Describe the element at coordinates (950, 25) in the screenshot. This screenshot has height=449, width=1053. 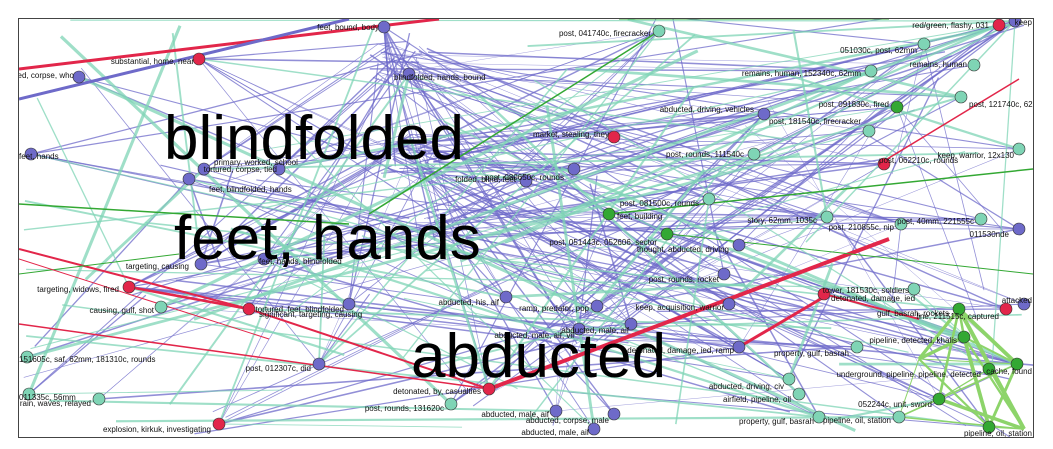
I see `node-label: red/green, flashy, 031` at that location.